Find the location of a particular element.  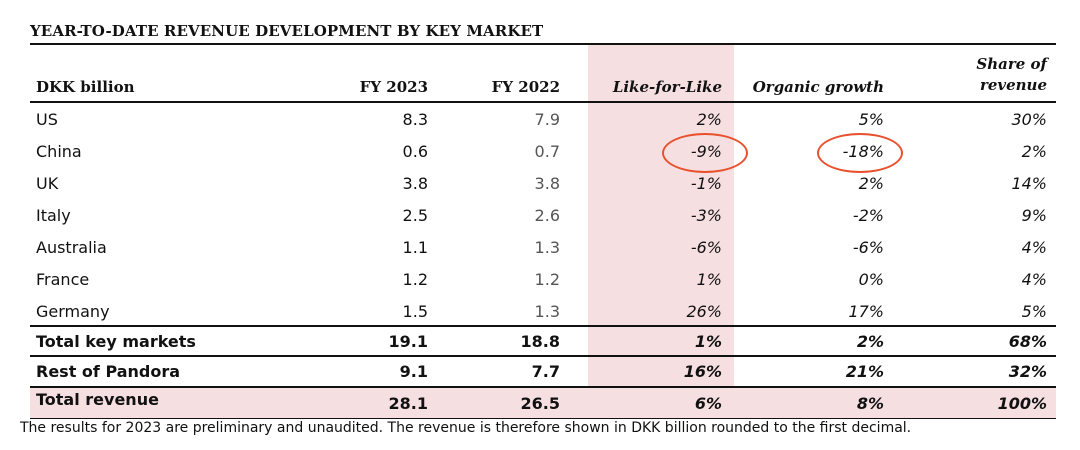

table-row: France 1.2 1.2 1% 0% 4% is located at coordinates (540, 280).